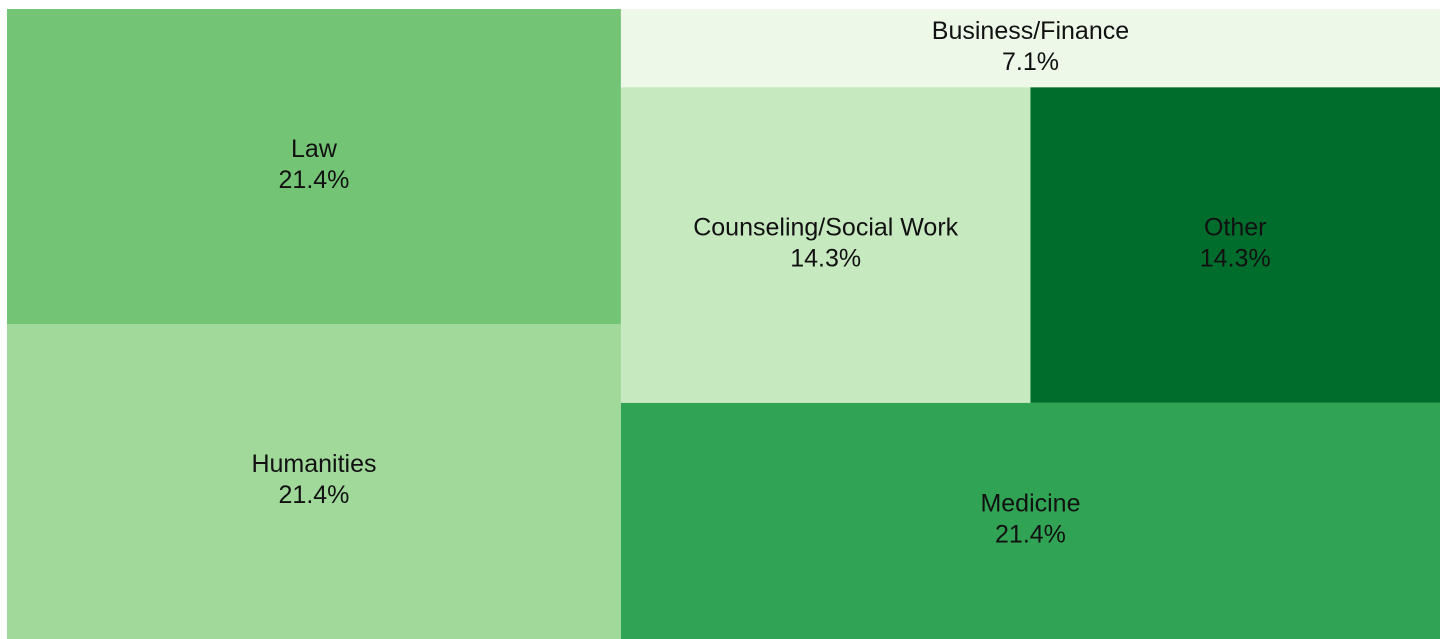 This screenshot has height=639, width=1447. Describe the element at coordinates (314, 149) in the screenshot. I see `tile-label: Law` at that location.